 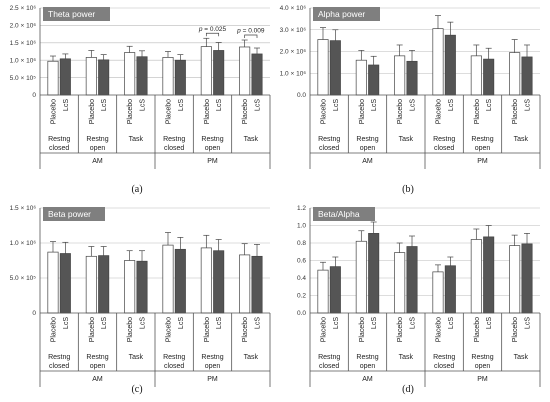 What do you see at coordinates (136, 389) in the screenshot?
I see `panel-label: (c)` at bounding box center [136, 389].